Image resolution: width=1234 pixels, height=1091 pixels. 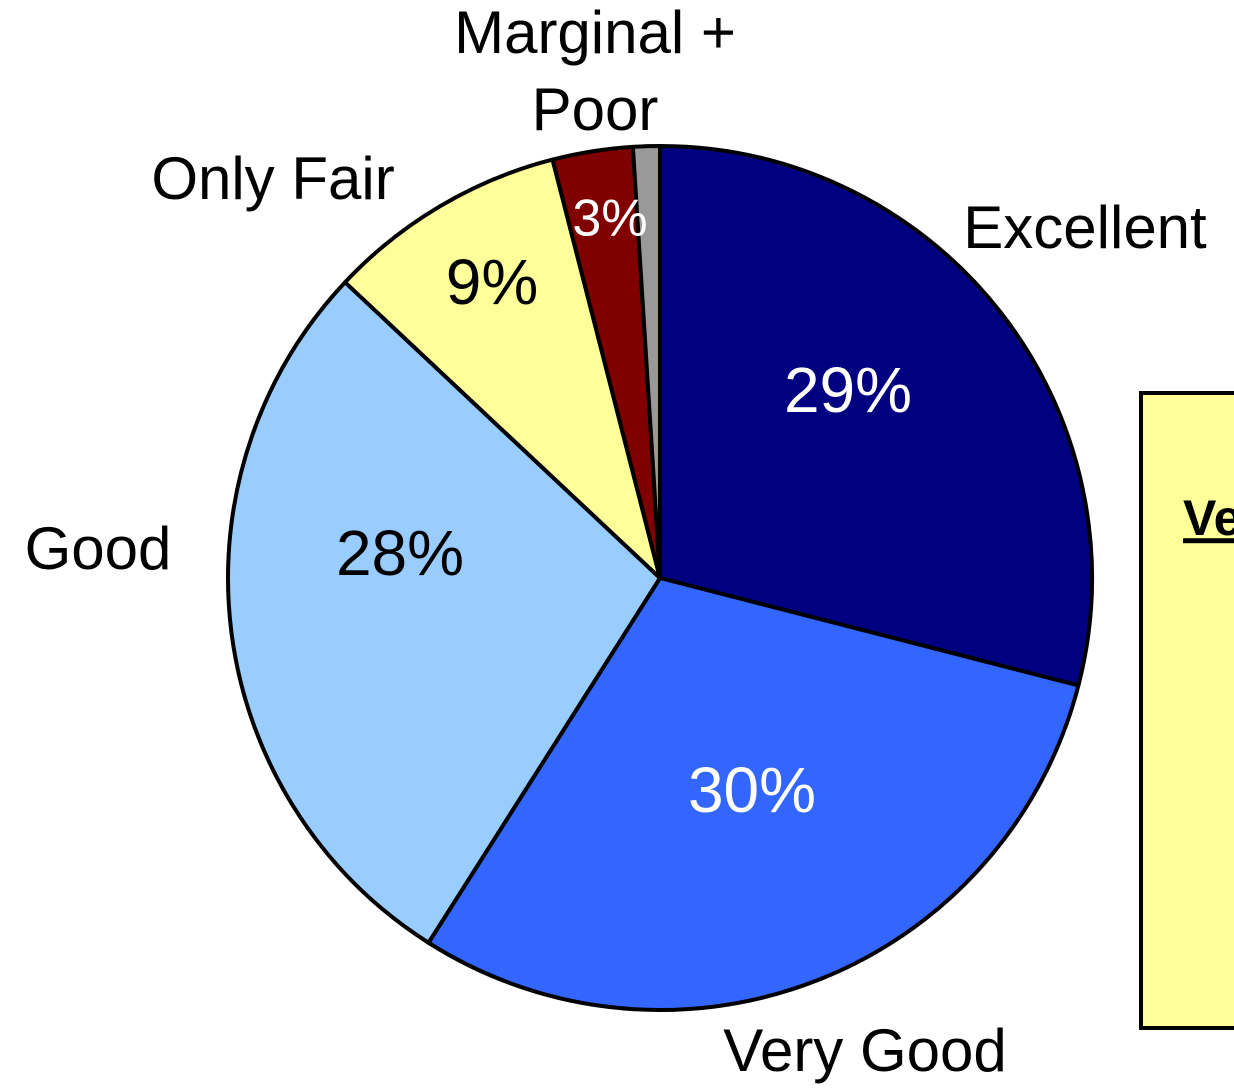 I want to click on note-box, so click(x=1186, y=710).